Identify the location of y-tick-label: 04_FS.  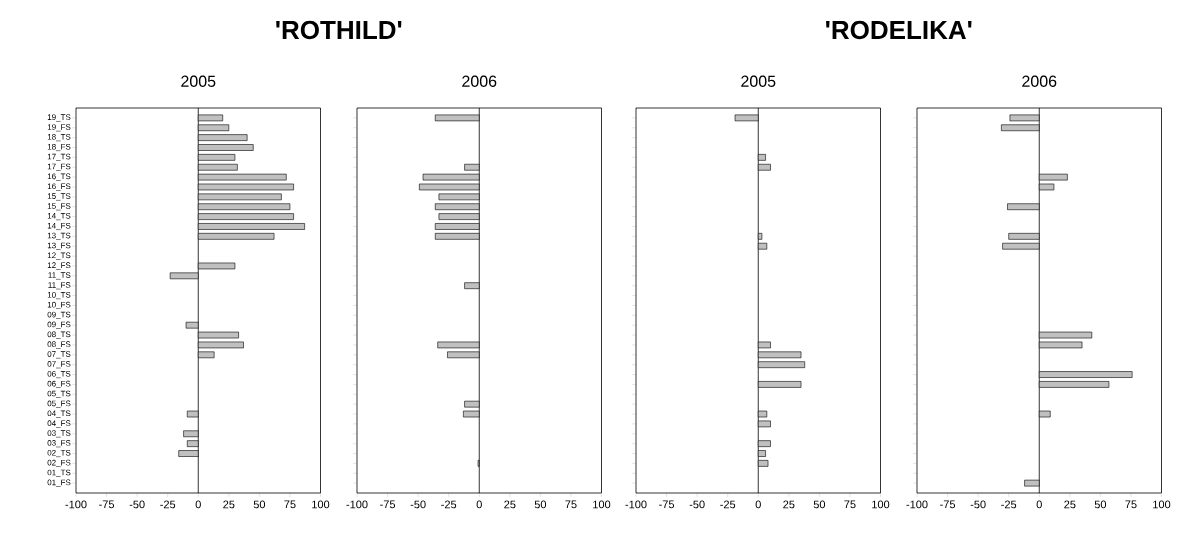
(59, 424).